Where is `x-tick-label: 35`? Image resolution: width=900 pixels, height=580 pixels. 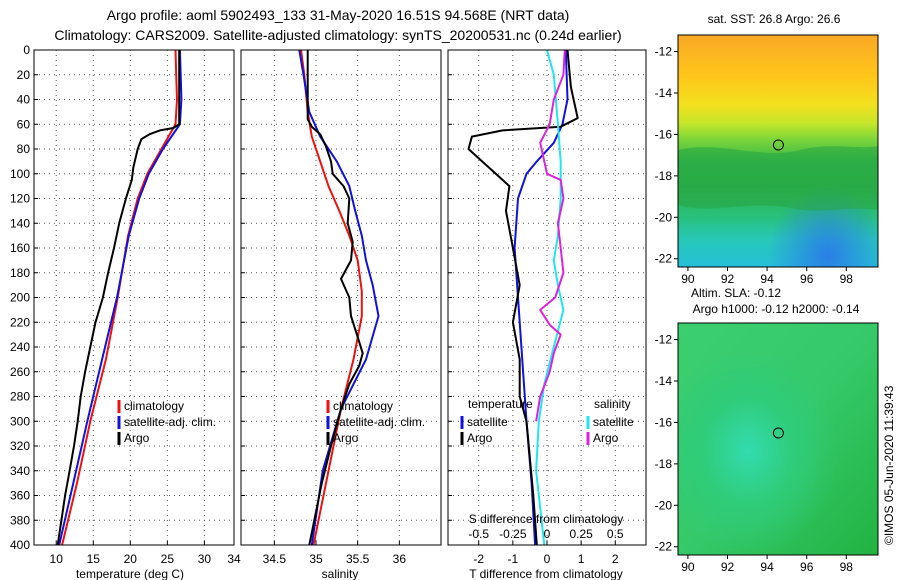 x-tick-label: 35 is located at coordinates (316, 559).